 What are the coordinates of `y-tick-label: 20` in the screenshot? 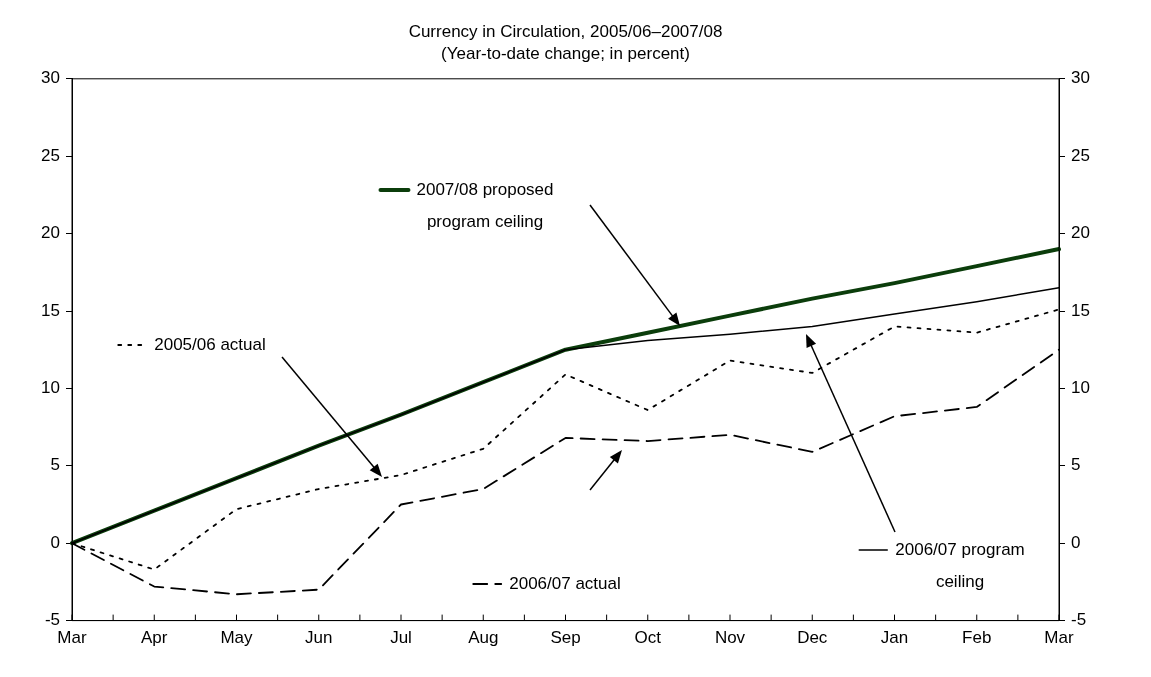 It's located at (50, 233).